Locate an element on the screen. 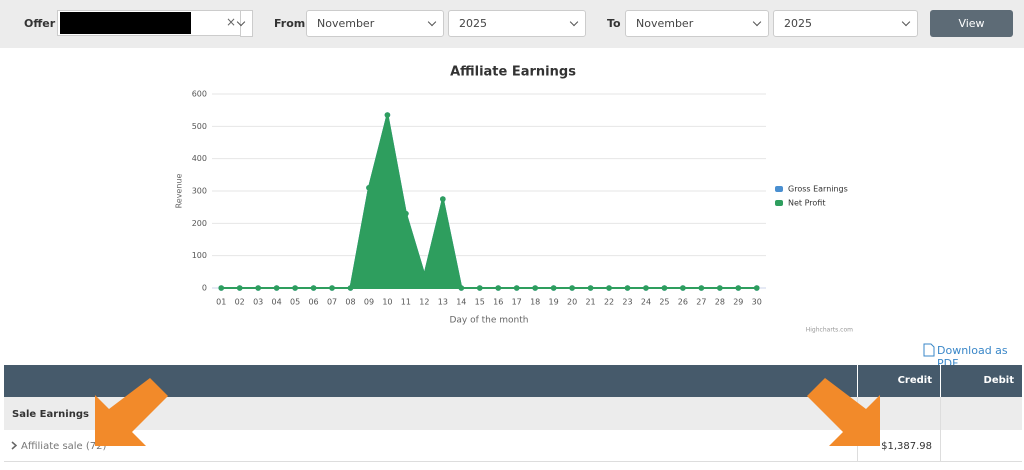 The height and width of the screenshot is (470, 1024). x-tick-label: 04 is located at coordinates (277, 302).